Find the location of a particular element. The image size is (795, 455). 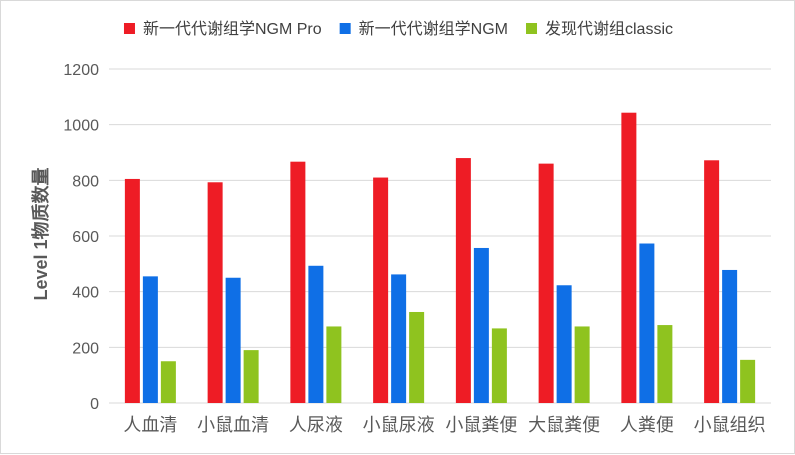

y-tick-label: 1200 is located at coordinates (81, 70).